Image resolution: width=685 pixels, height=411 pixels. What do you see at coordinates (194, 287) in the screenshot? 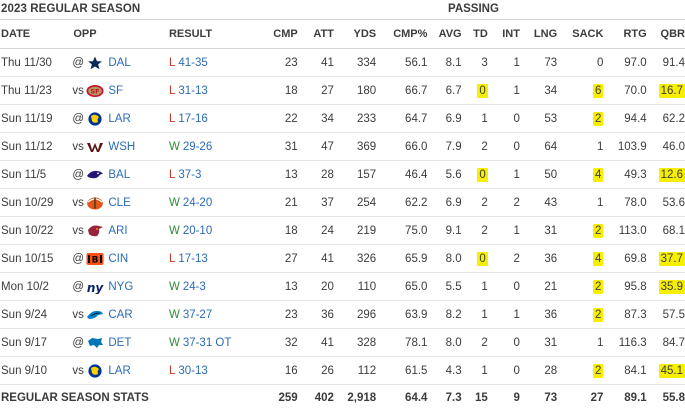
I see `game-score-link: 24-3` at bounding box center [194, 287].